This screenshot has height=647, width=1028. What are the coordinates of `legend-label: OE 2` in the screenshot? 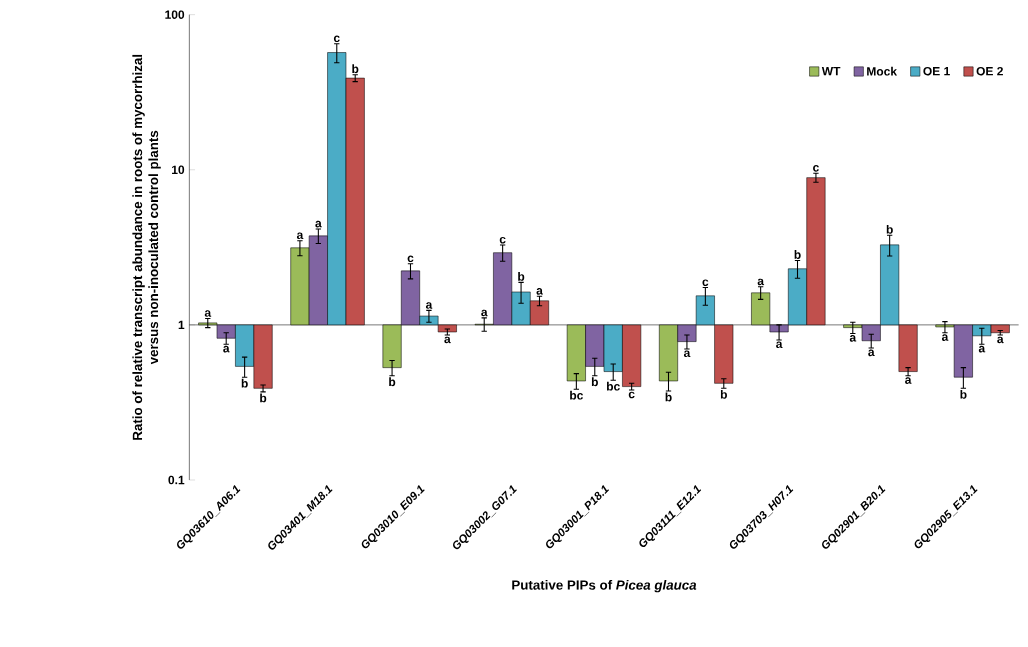 It's located at (989, 71).